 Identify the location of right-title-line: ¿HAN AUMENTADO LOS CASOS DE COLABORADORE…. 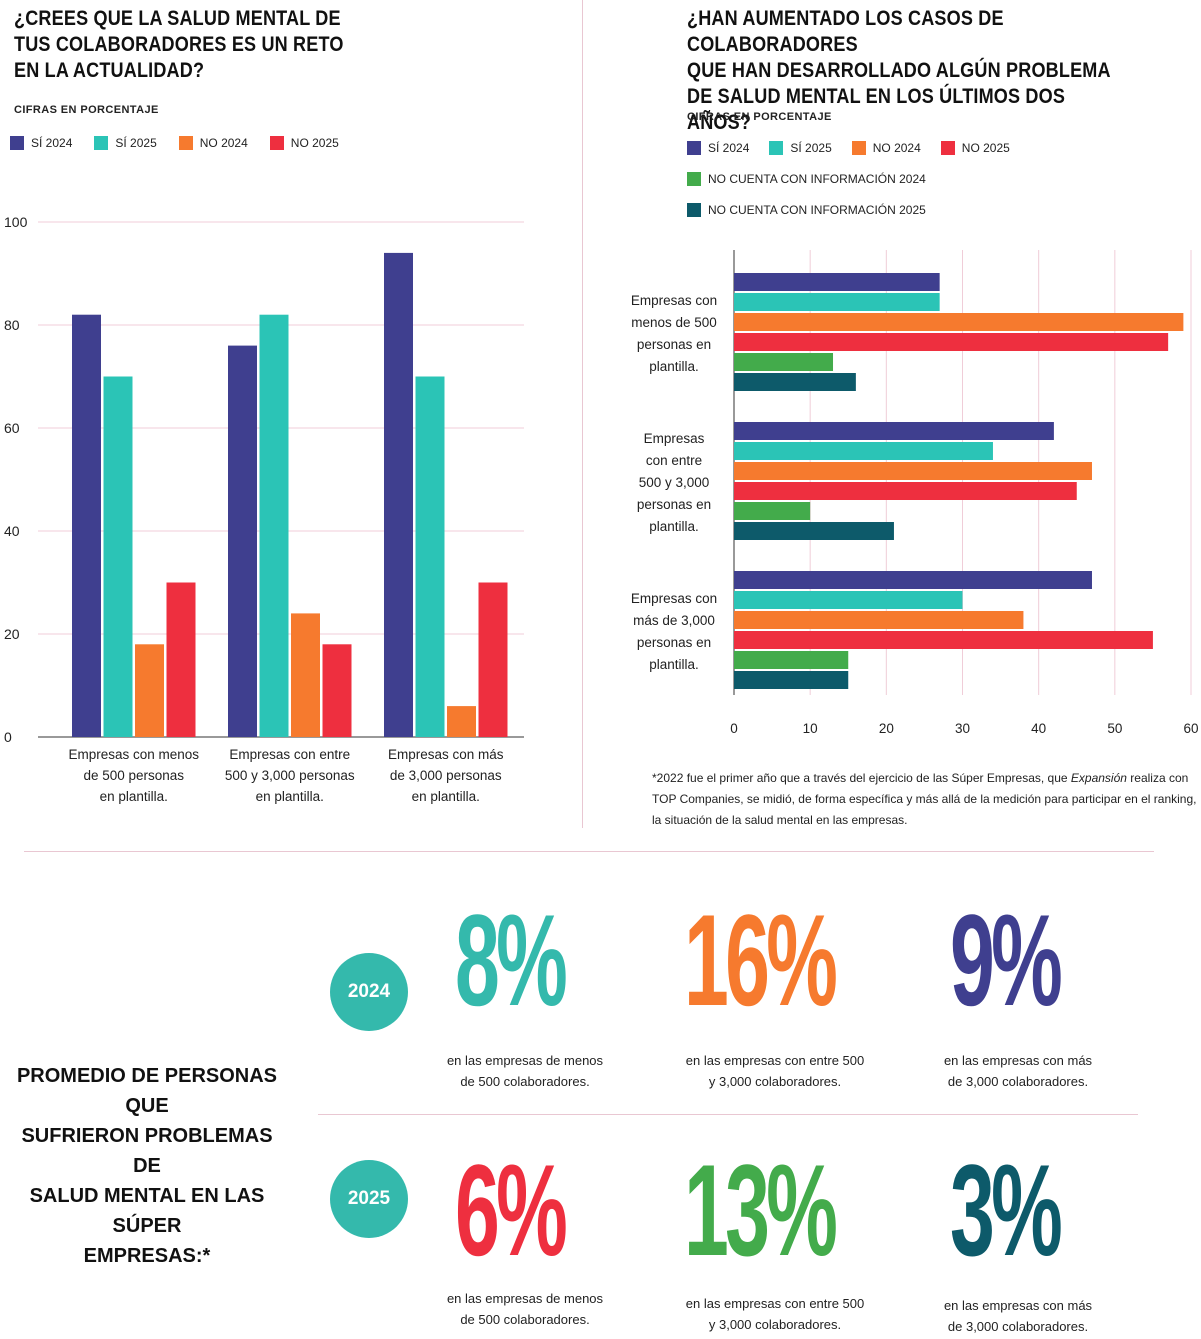
(845, 31).